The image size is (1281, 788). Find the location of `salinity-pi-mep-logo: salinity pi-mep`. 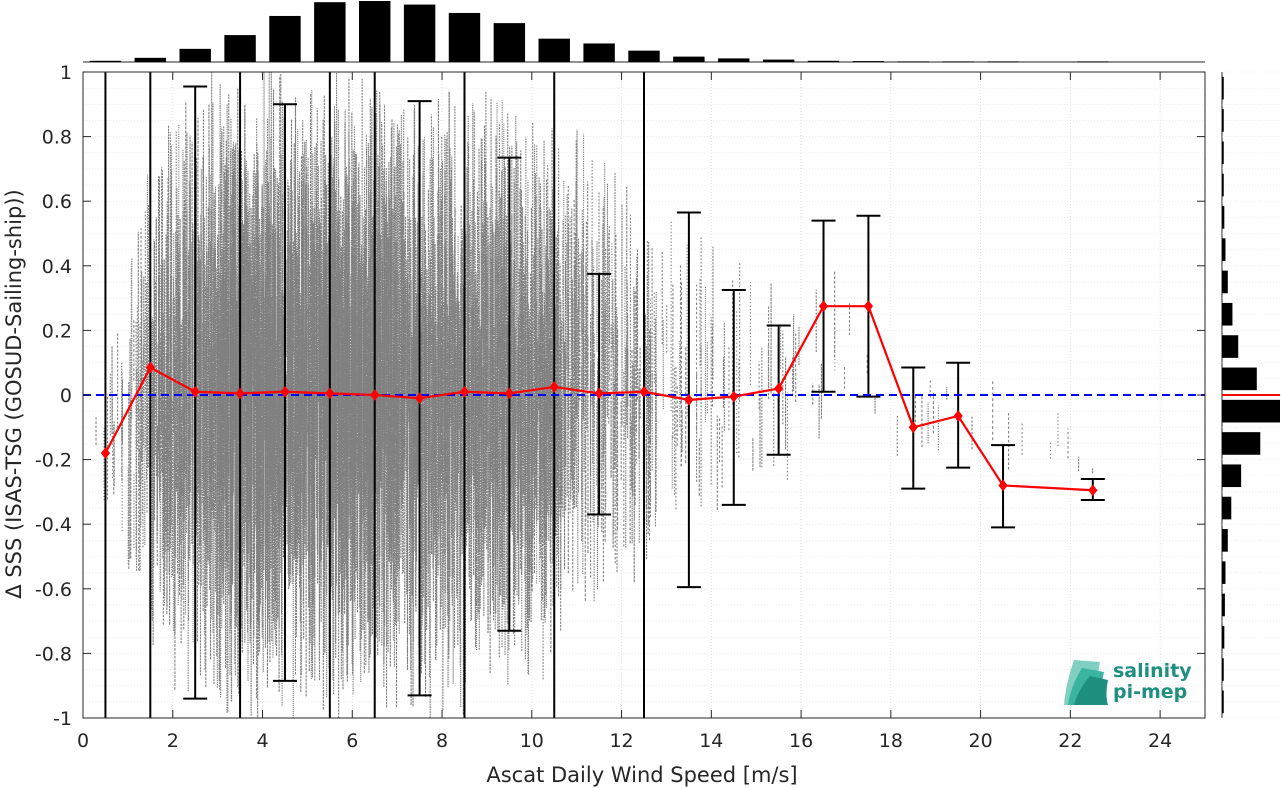

salinity-pi-mep-logo: salinity pi-mep is located at coordinates (1128, 682).